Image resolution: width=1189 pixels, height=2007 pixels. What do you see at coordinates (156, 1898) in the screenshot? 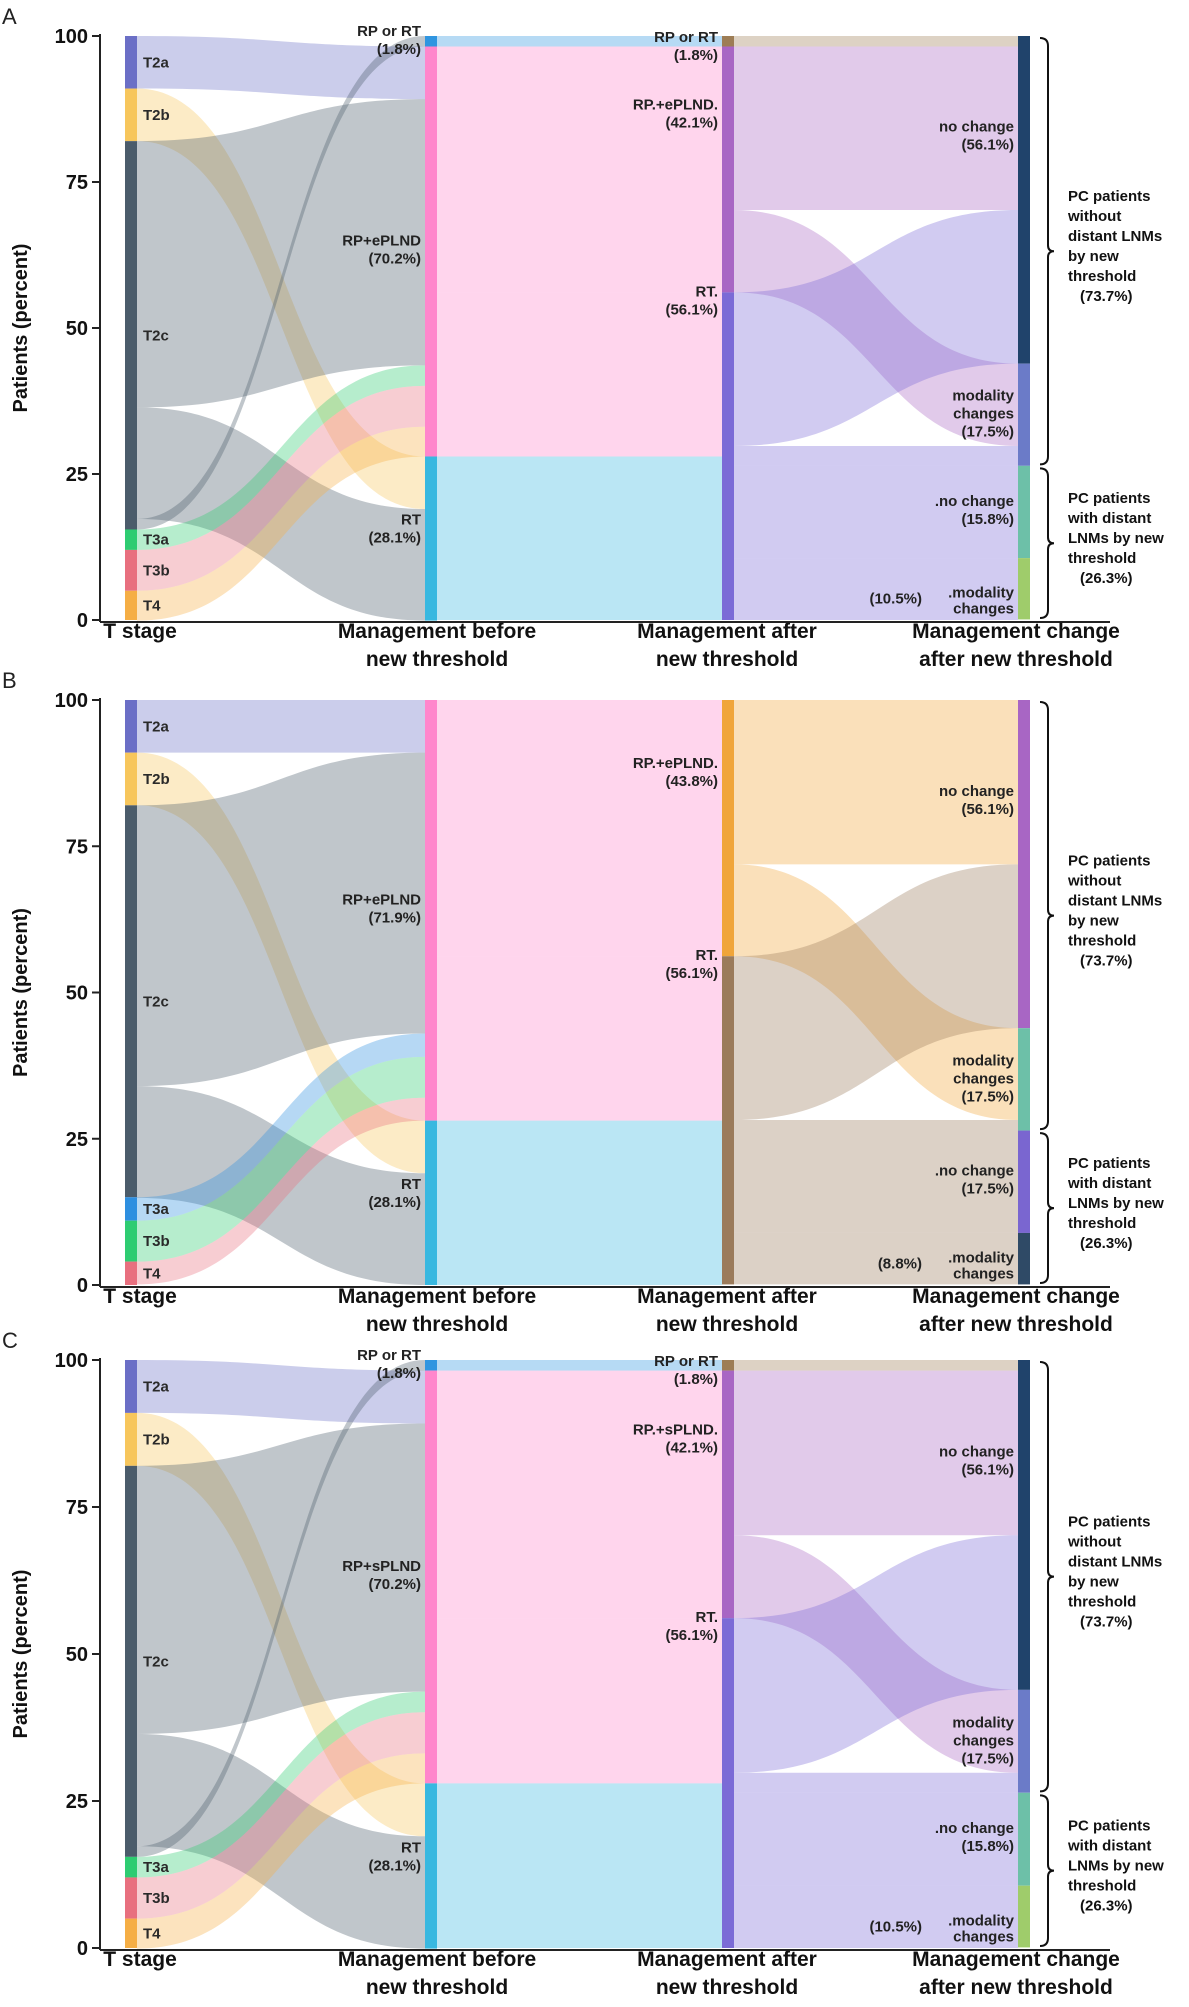
I see `panel-C-tstage-label-4: T3b` at bounding box center [156, 1898].